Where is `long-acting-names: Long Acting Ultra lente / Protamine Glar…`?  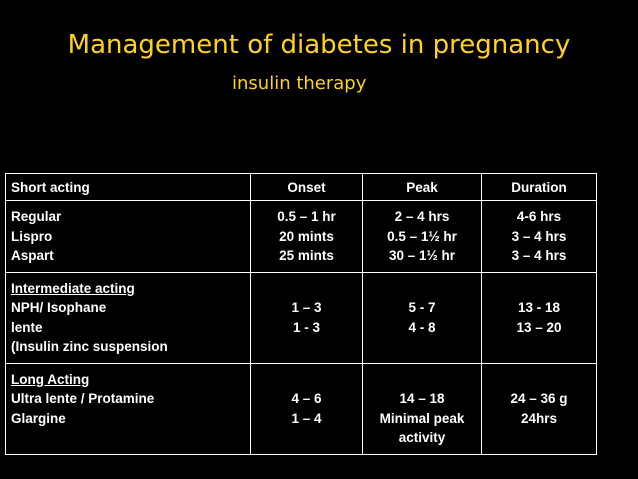
long-acting-names: Long Acting Ultra lente / Protamine Glar… is located at coordinates (128, 408).